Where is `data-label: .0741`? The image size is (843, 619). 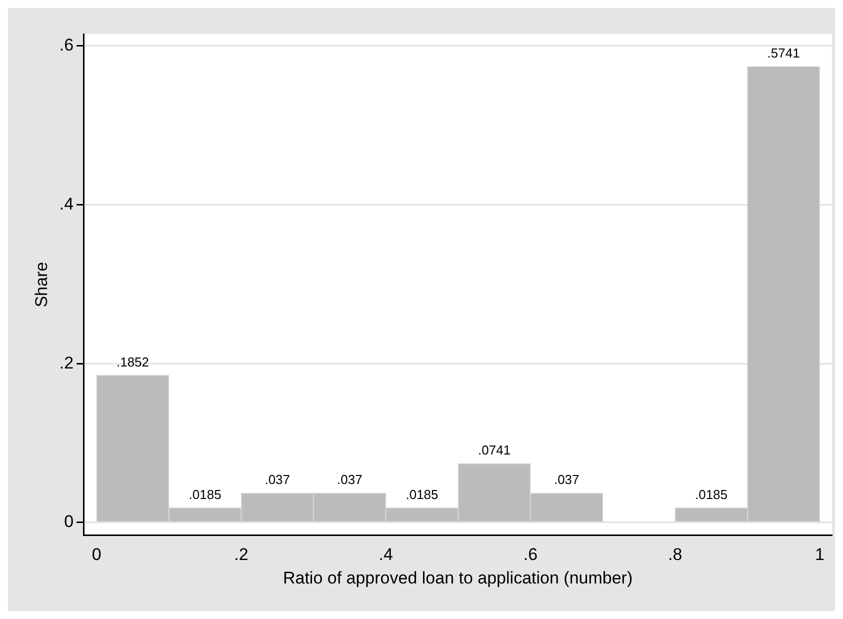
data-label: .0741 is located at coordinates (494, 450).